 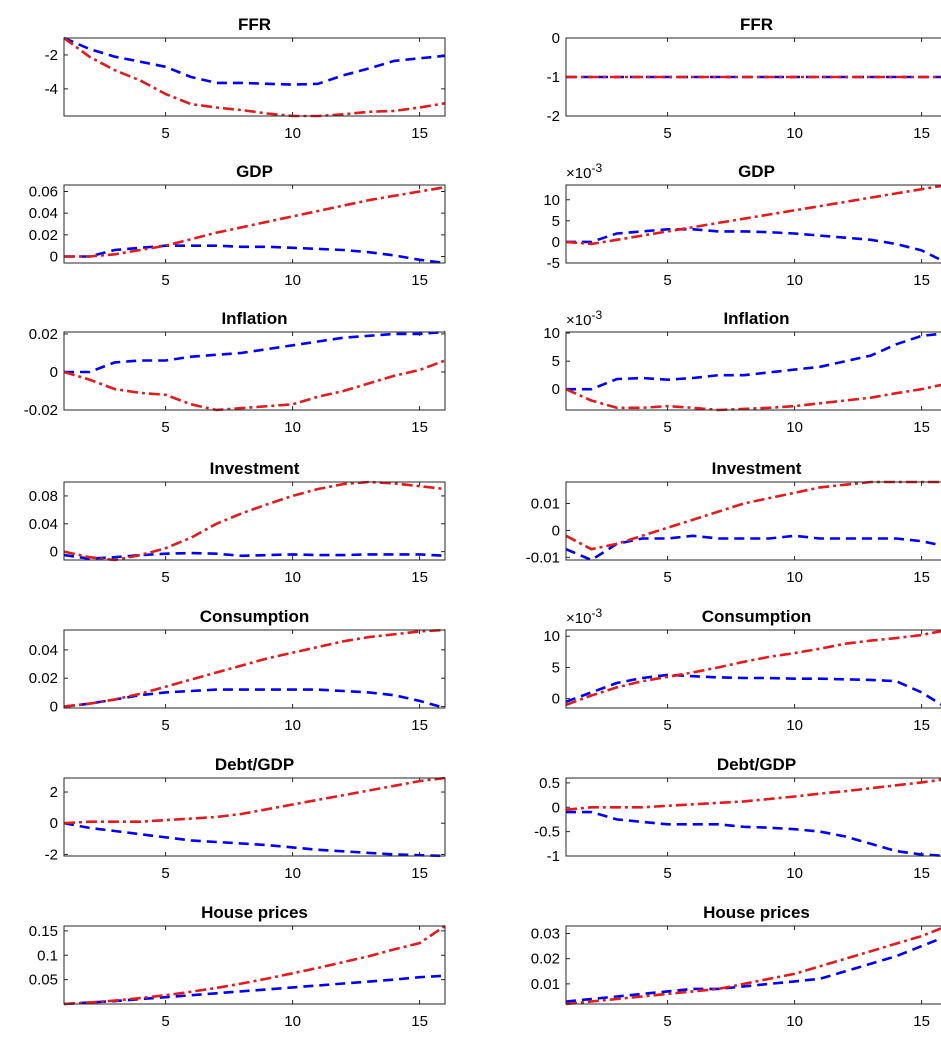 I want to click on investment-left-ytick-label: 0.08, so click(x=43, y=496).